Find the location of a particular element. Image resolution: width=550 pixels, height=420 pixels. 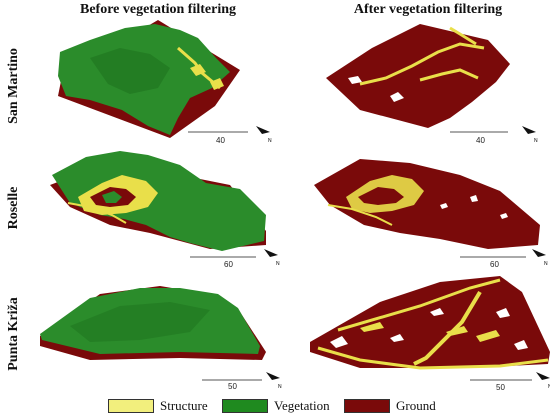

legend-swatch-ground is located at coordinates (367, 406).